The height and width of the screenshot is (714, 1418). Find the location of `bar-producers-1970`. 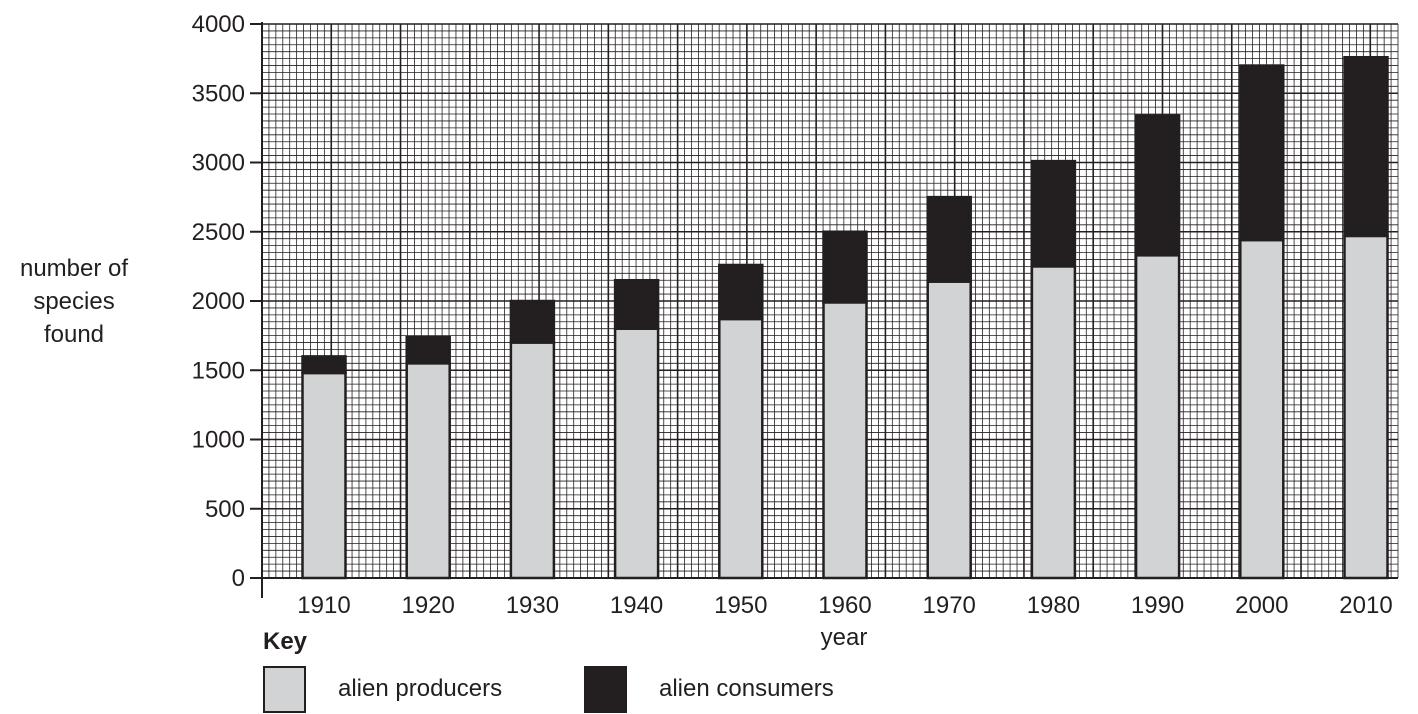

bar-producers-1970 is located at coordinates (949, 430).